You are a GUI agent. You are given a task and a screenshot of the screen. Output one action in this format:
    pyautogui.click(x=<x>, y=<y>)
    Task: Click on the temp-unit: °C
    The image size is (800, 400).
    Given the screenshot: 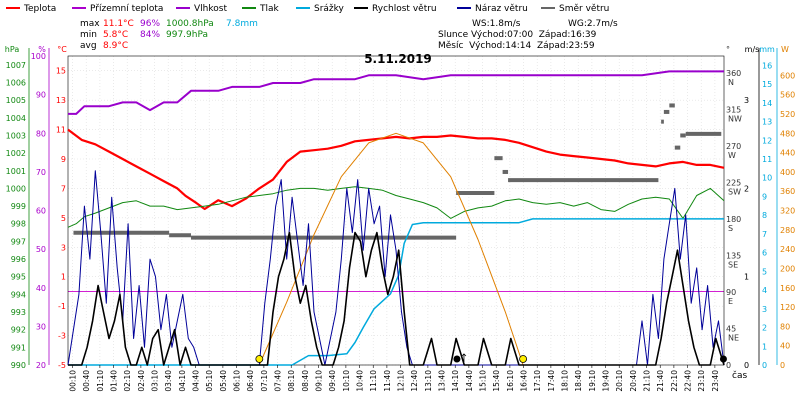 What is the action you would take?
    pyautogui.click(x=62, y=49)
    